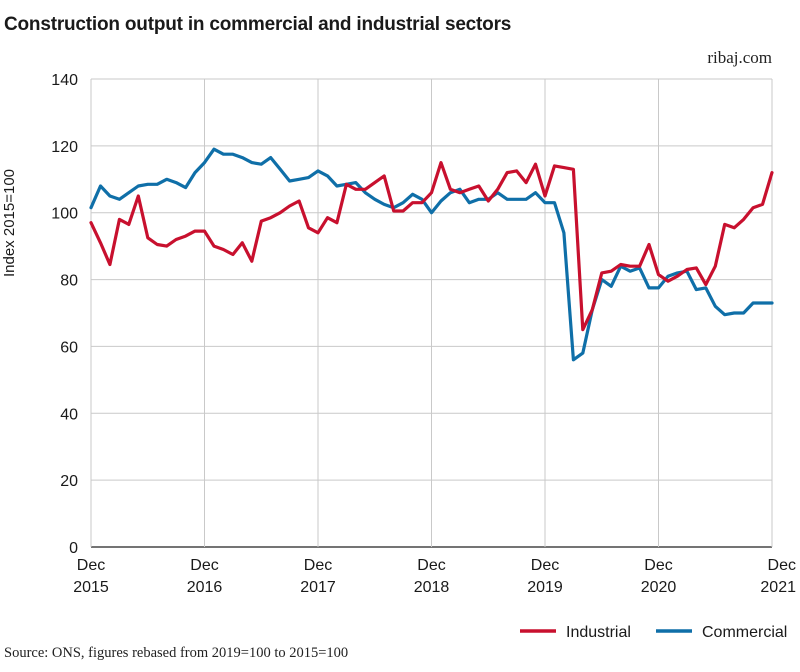 This screenshot has height=672, width=800. Describe the element at coordinates (73, 548) in the screenshot. I see `y-tick-label: 0` at that location.